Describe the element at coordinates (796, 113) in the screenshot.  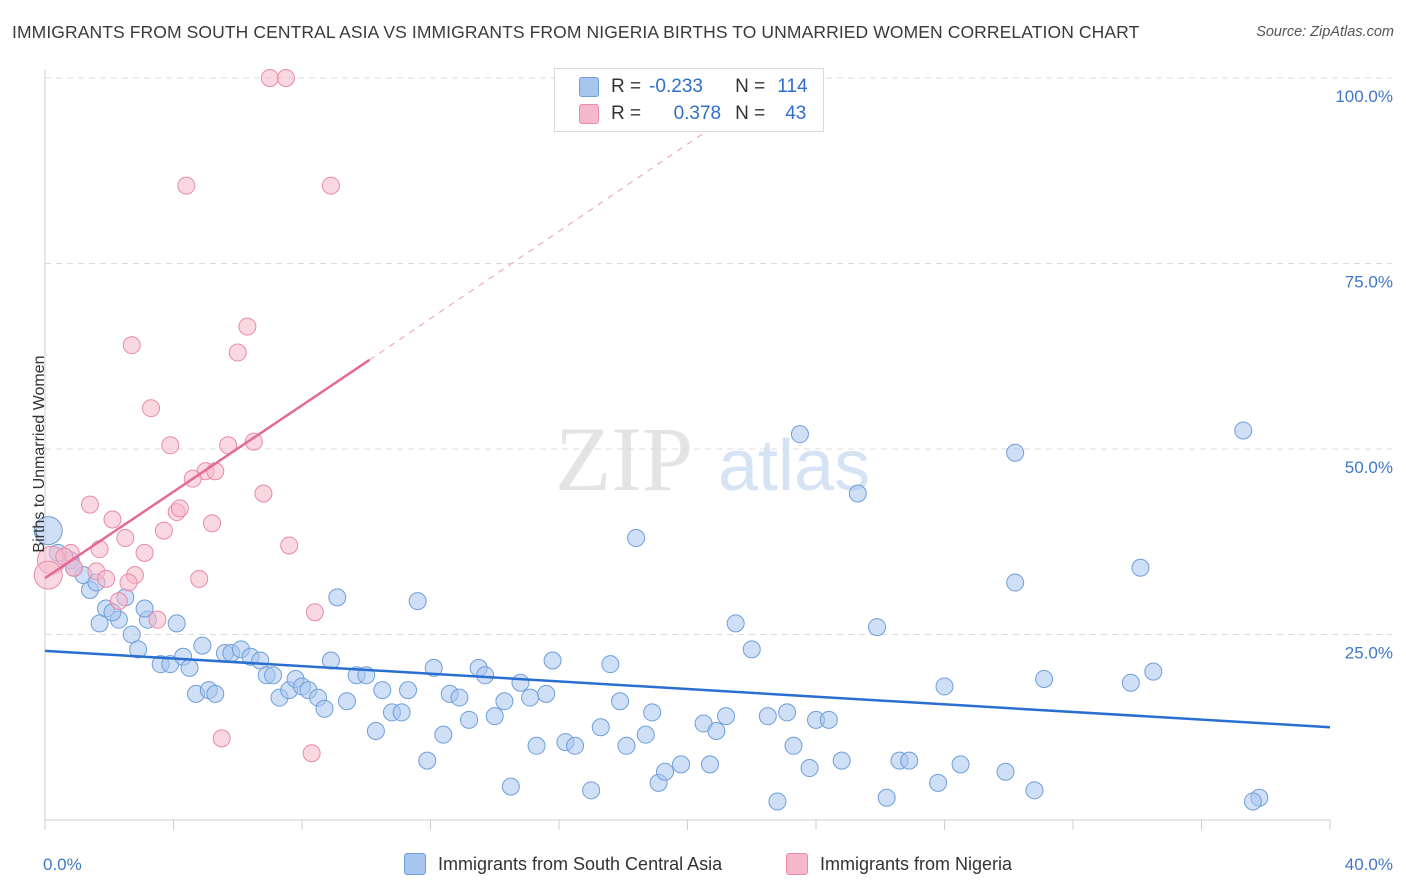
I see `n-value: 43` at that location.